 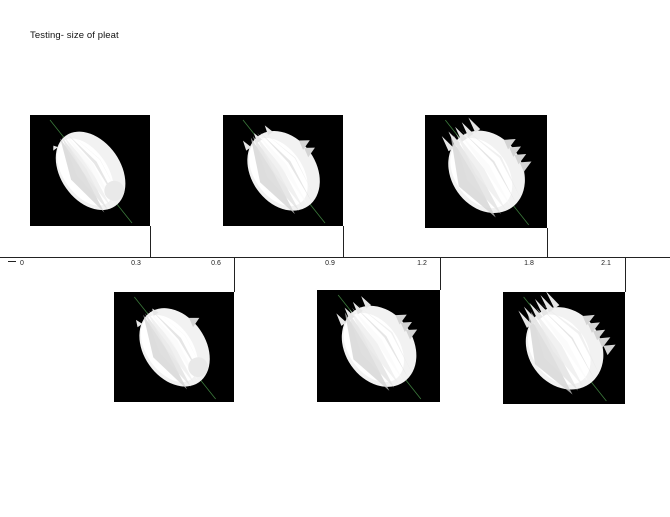 I want to click on tick-label-0-6: 0.6, so click(x=216, y=263).